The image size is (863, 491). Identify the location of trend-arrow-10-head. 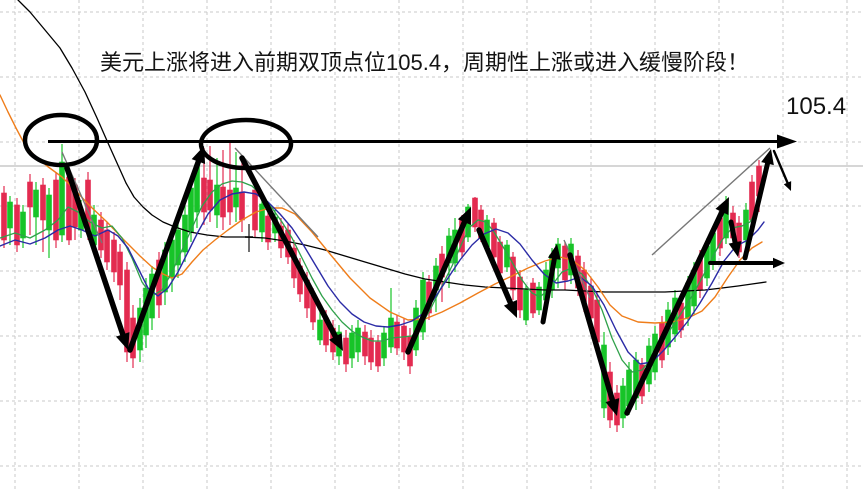
(767, 157).